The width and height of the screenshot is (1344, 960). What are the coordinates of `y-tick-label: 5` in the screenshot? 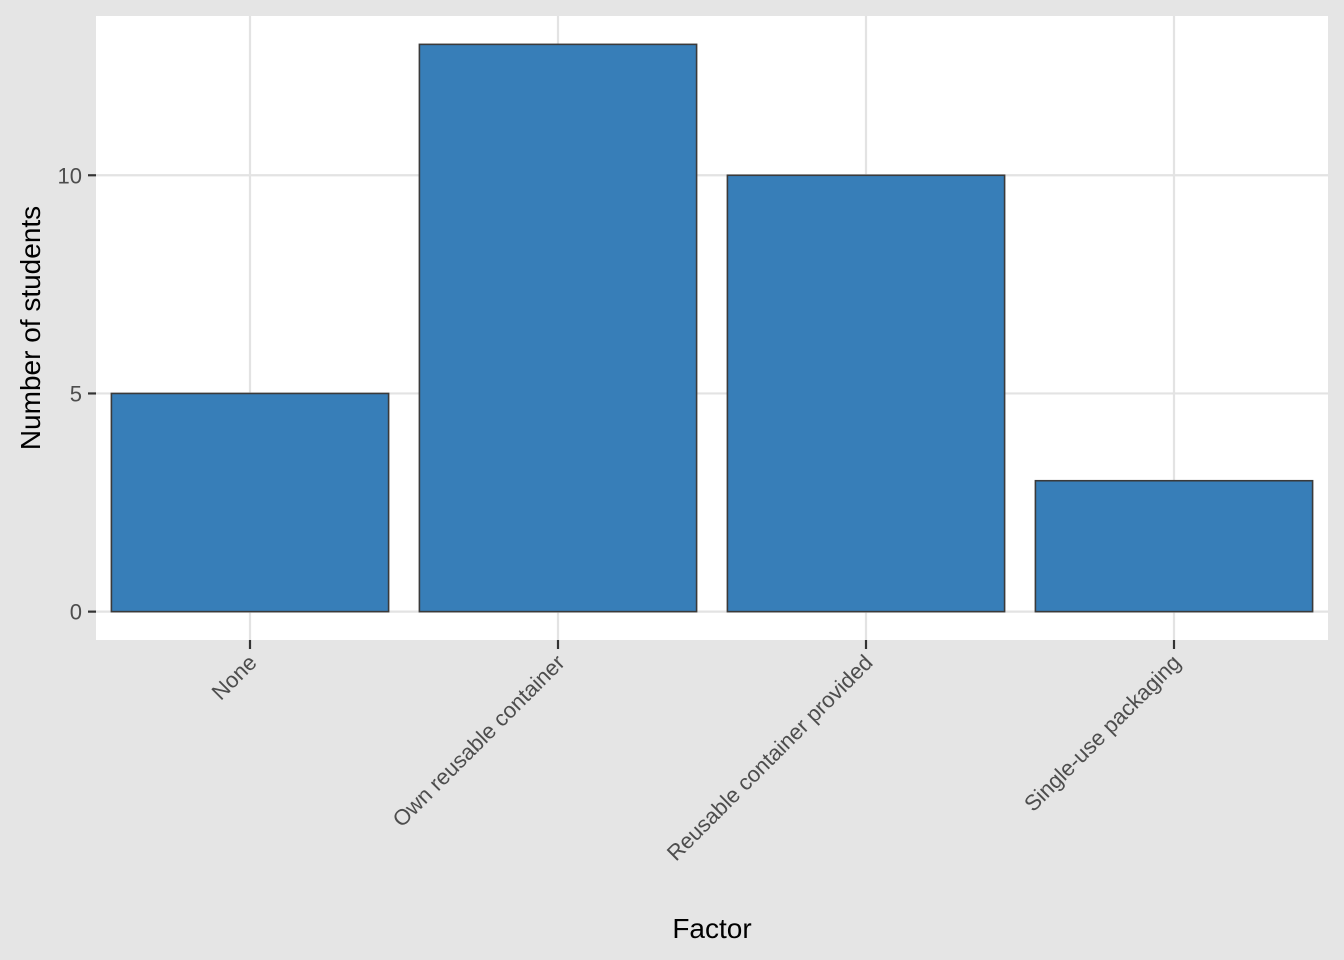 It's located at (76, 393).